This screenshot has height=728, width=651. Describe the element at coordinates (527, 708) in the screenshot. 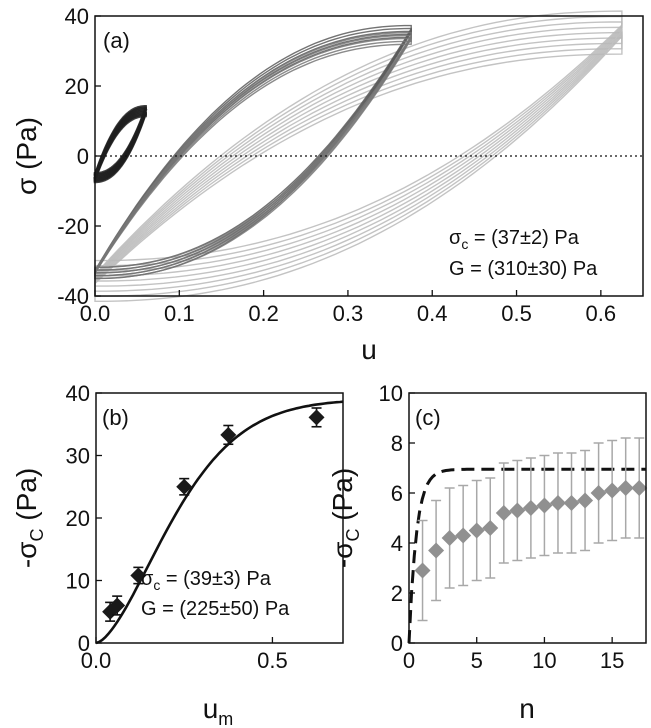

I see `x-axis-label-c: n` at that location.